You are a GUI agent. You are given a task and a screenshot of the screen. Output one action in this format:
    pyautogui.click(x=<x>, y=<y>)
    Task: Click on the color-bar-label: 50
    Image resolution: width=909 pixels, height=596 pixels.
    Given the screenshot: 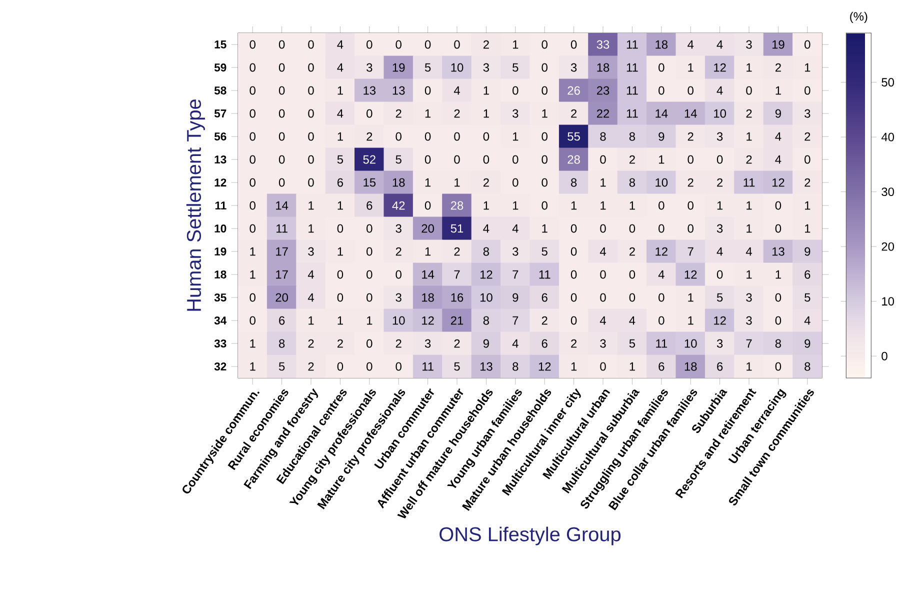 What is the action you would take?
    pyautogui.click(x=888, y=82)
    